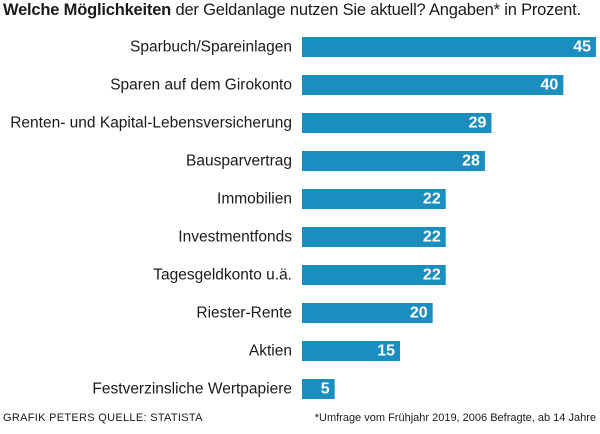 Image resolution: width=600 pixels, height=434 pixels. I want to click on category-label: Investmentfonds, so click(235, 237).